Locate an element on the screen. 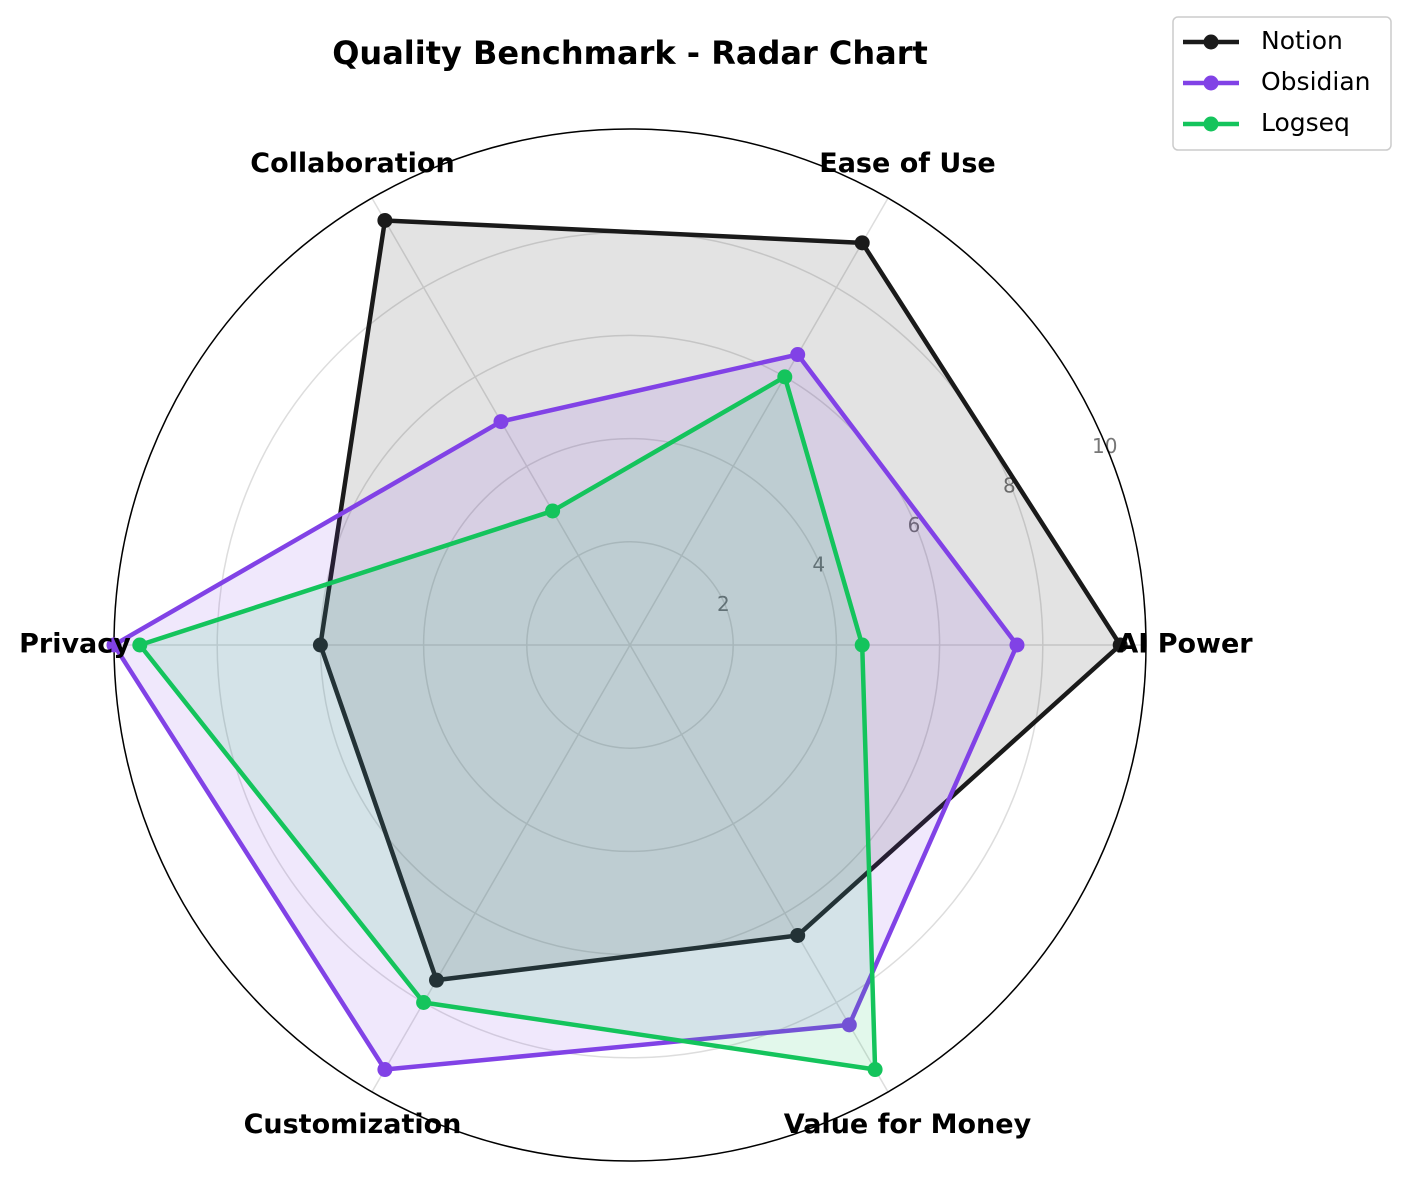 The height and width of the screenshot is (1183, 1410). legend-box is located at coordinates (1282, 83).